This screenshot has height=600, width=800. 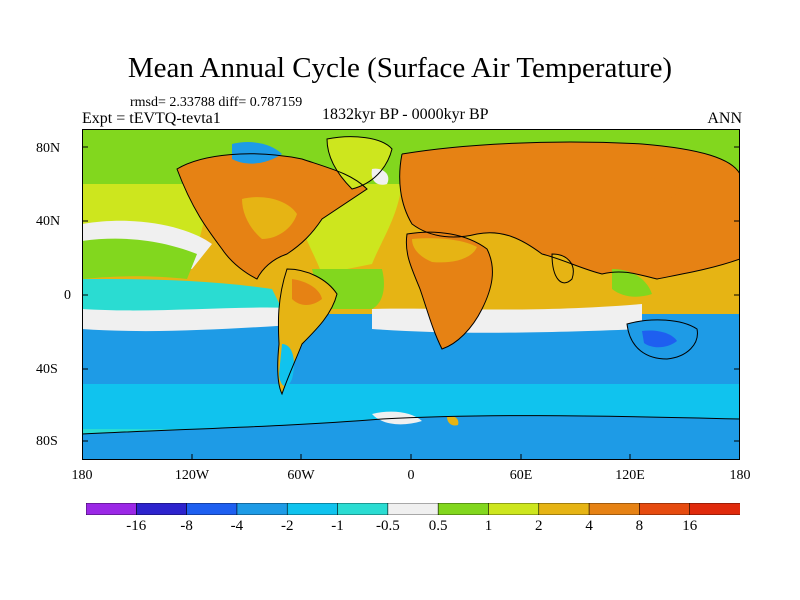 What do you see at coordinates (563, 268) in the screenshot?
I see `india-peninsula` at bounding box center [563, 268].